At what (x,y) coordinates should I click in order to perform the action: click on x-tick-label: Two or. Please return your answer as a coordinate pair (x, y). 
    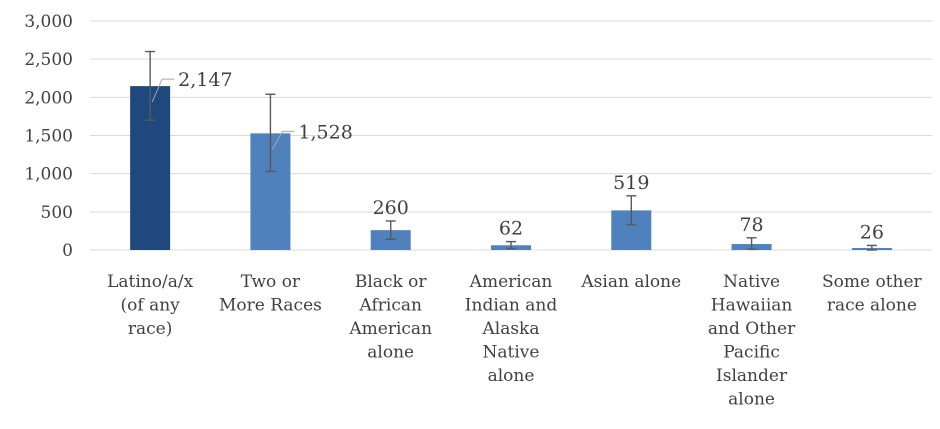
    Looking at the image, I should click on (271, 282).